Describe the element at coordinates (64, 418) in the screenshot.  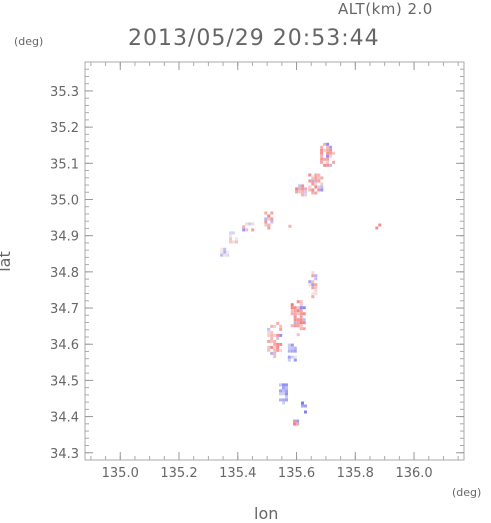
I see `y-tick-label: 34.4` at that location.